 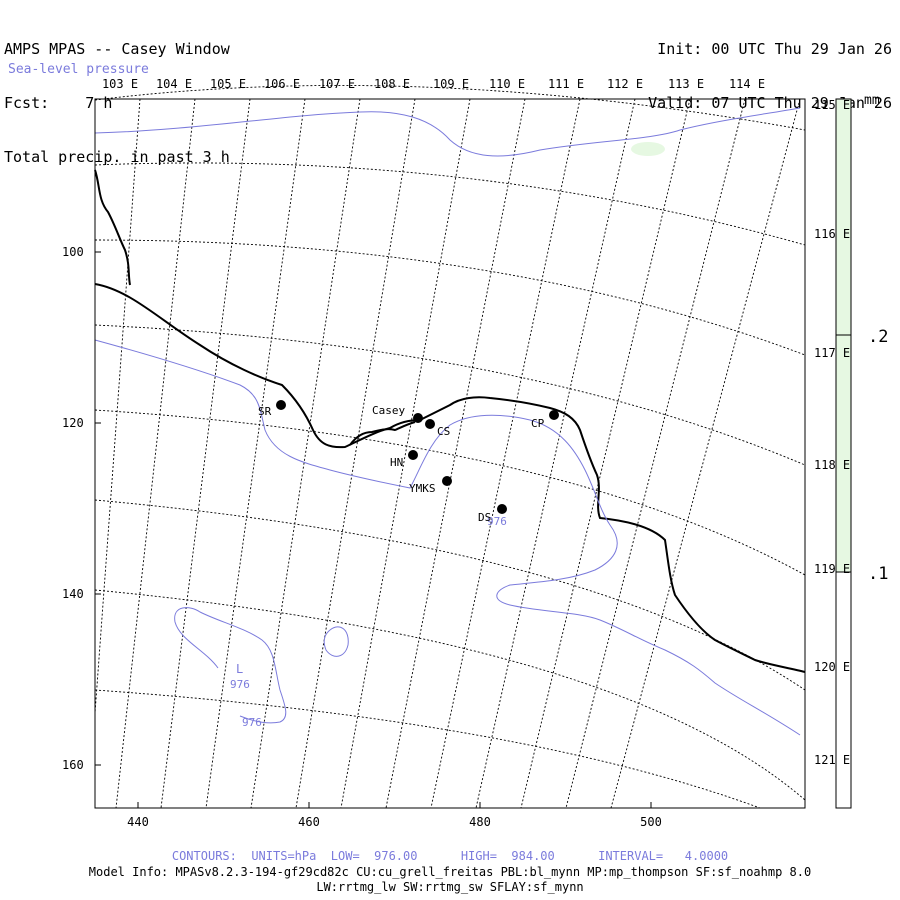 I want to click on station-labels: SR Casey CS CP HN YMKS DS, so click(x=401, y=464).